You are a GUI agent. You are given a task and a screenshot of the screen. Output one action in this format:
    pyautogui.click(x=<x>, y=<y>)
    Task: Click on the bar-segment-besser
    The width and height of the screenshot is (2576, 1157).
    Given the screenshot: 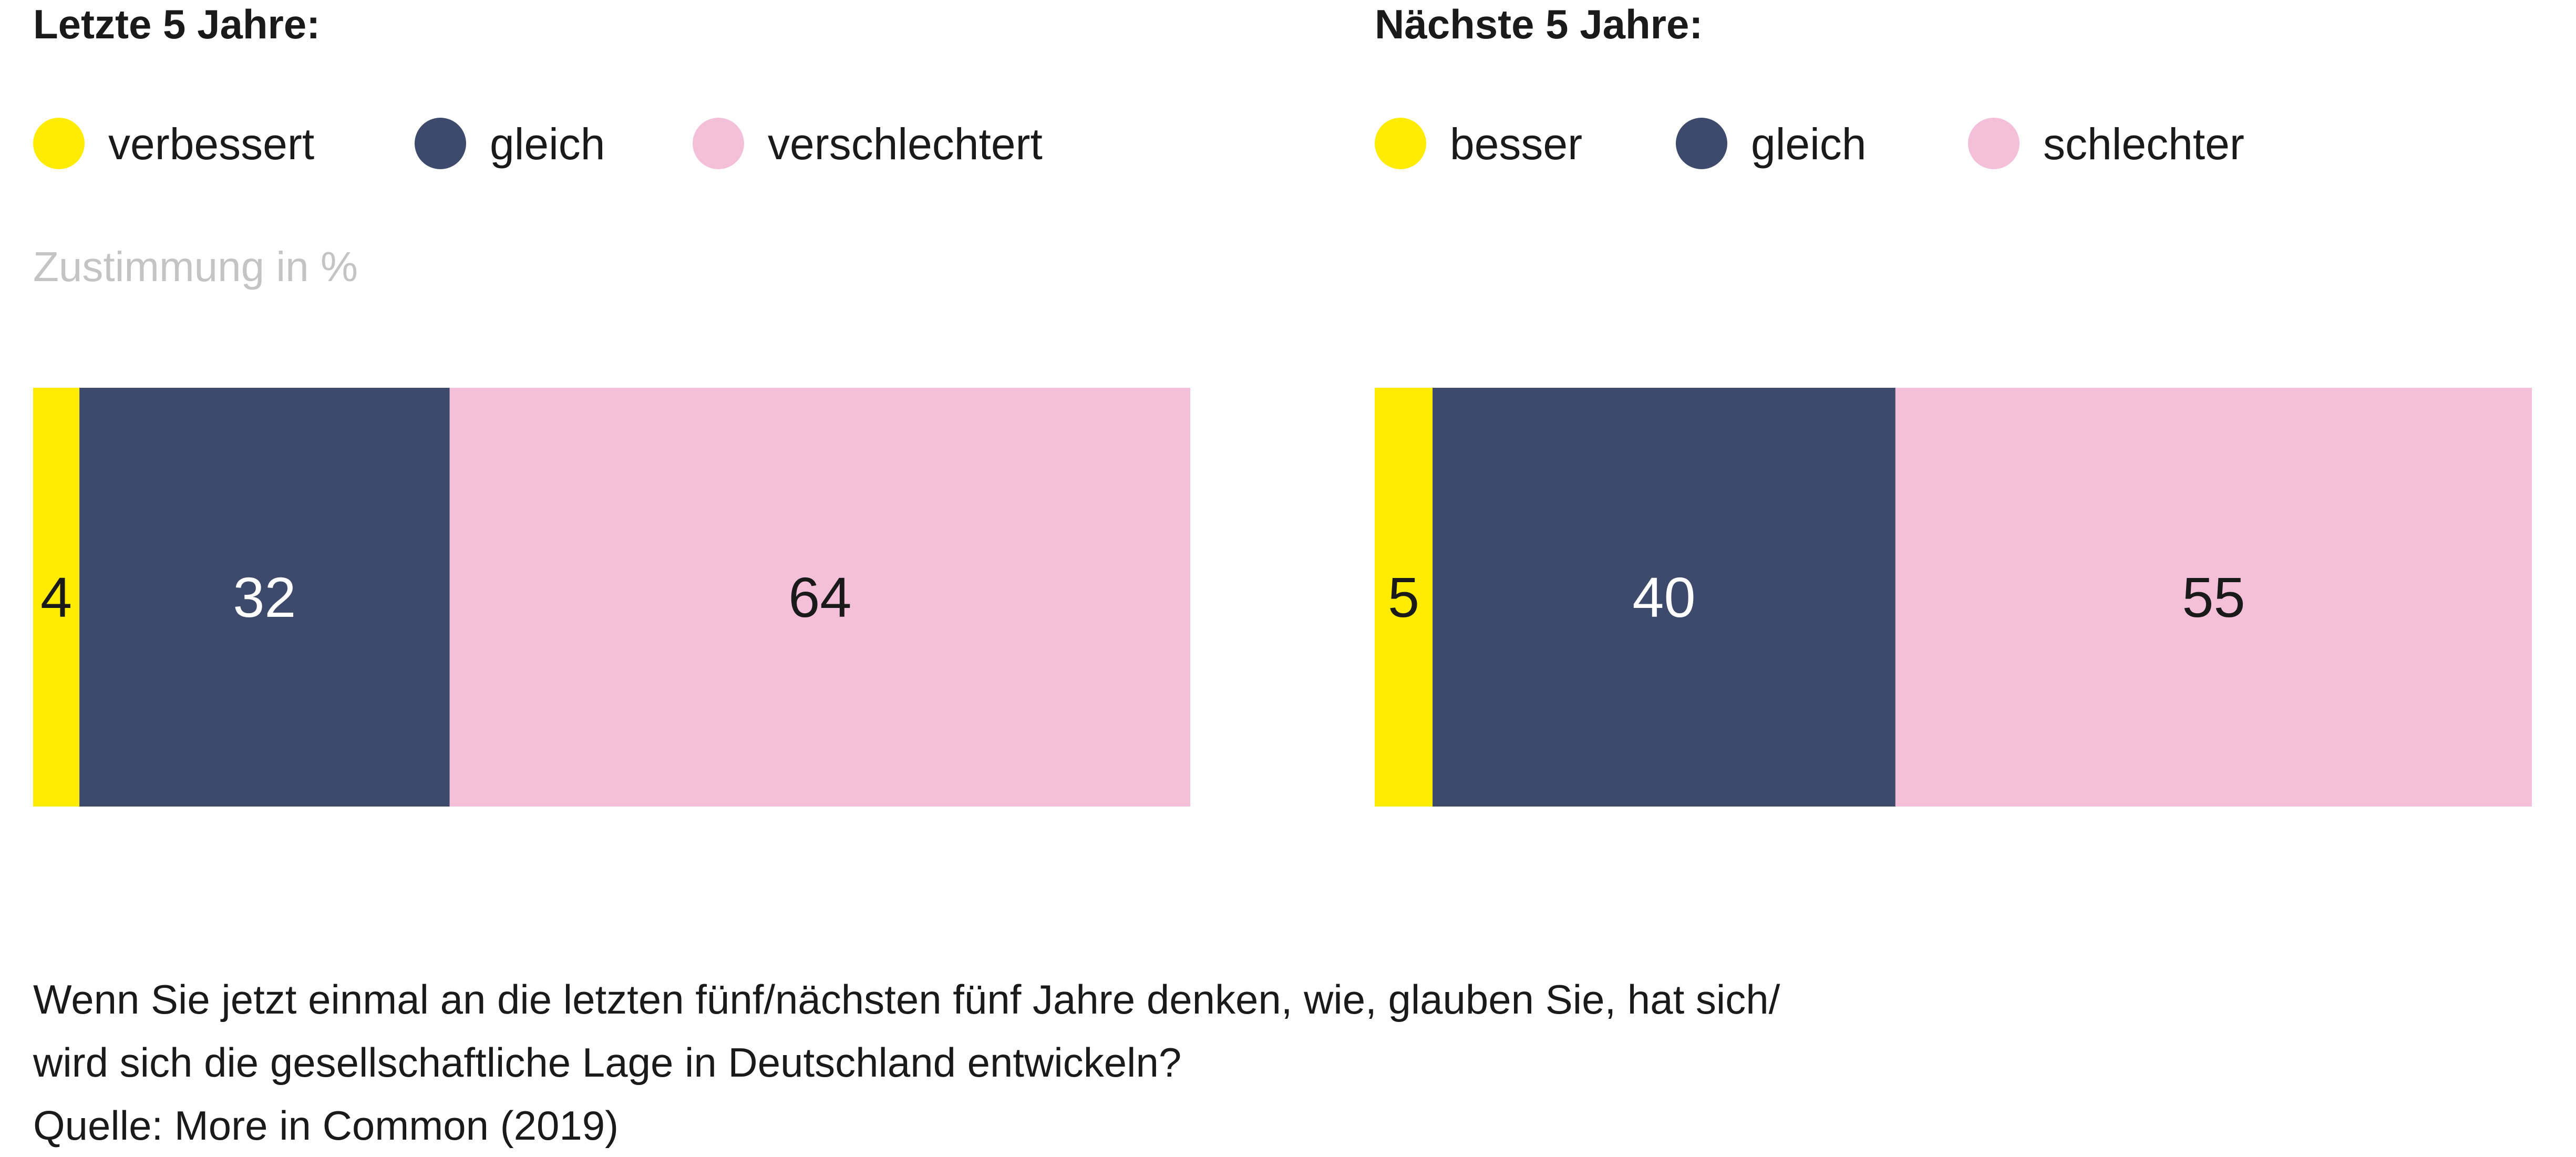 What is the action you would take?
    pyautogui.click(x=1404, y=597)
    